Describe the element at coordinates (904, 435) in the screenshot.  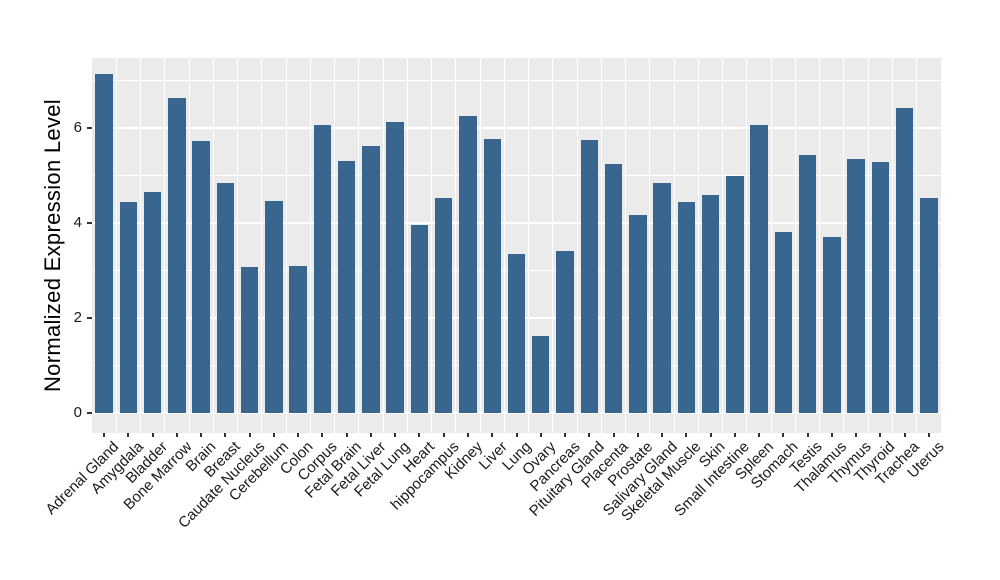
I see `x-tick-mark-trachea` at that location.